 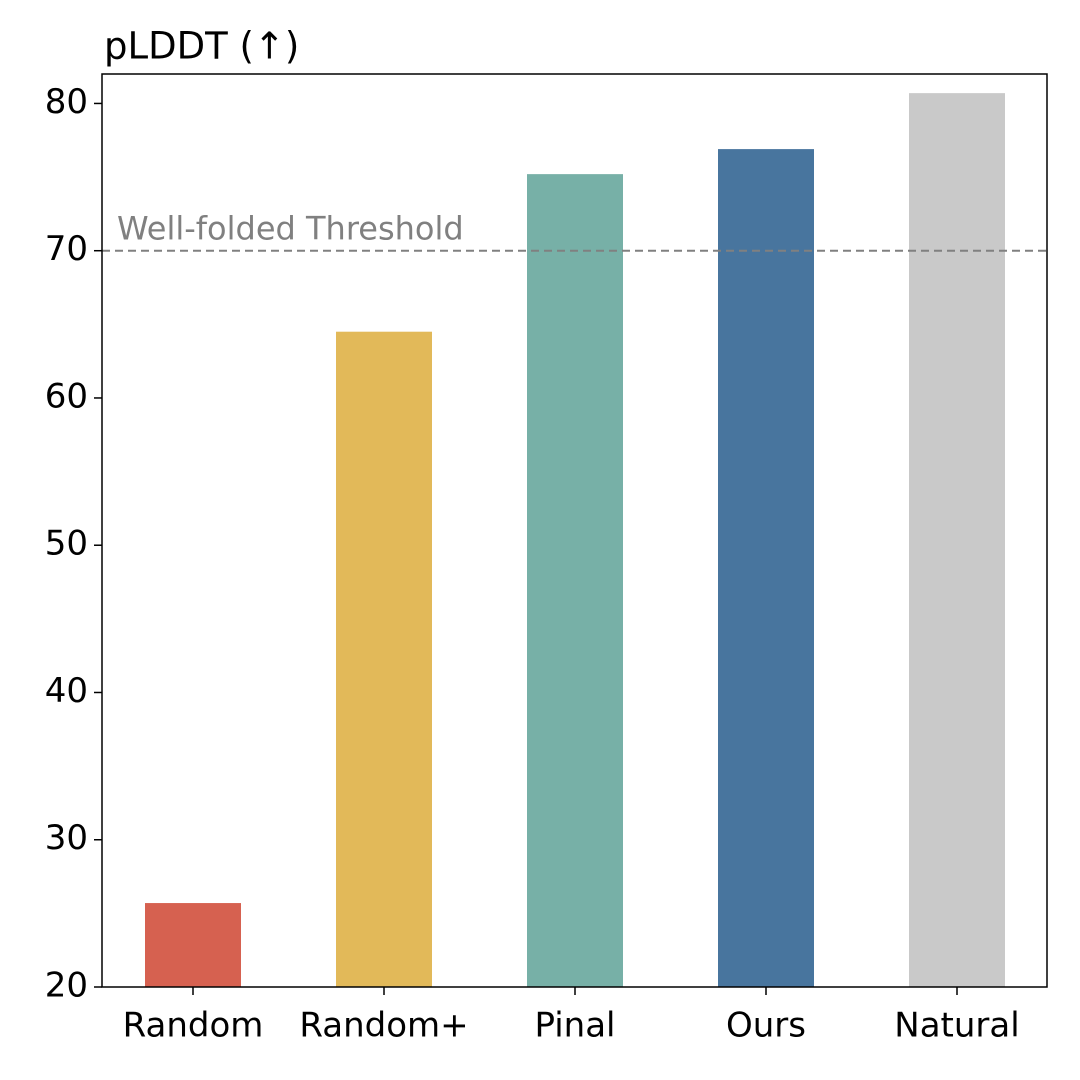 I want to click on x-tick-label: Random+, so click(x=383, y=1026).